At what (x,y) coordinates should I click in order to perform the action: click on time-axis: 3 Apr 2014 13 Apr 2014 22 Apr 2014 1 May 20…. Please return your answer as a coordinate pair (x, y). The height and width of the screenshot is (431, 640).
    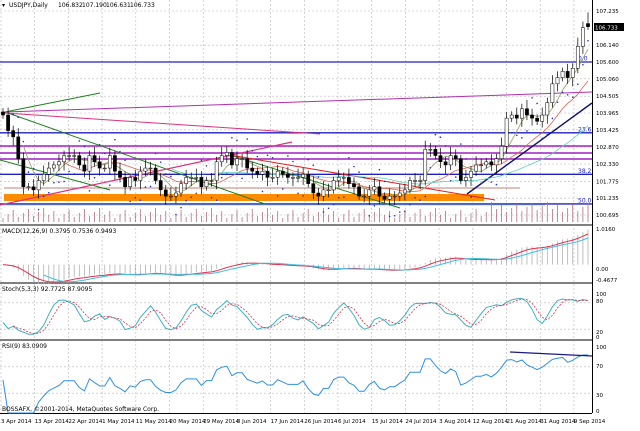
    Looking at the image, I should click on (303, 422).